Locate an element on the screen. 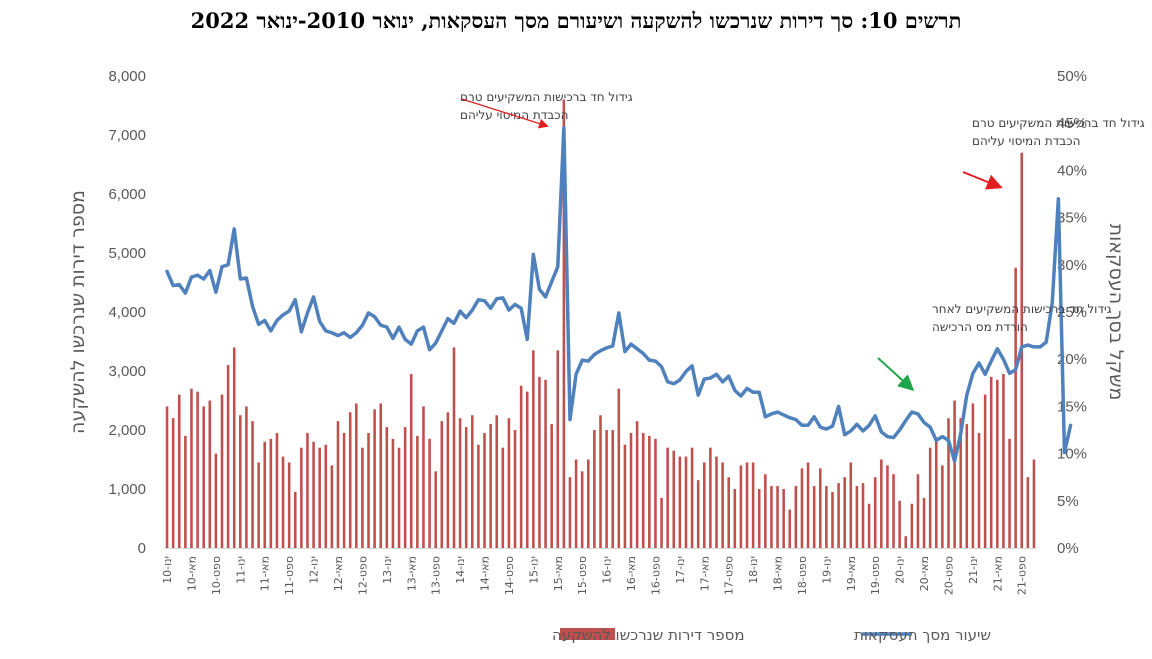  x-tick-label: ינו-19 is located at coordinates (826, 570).